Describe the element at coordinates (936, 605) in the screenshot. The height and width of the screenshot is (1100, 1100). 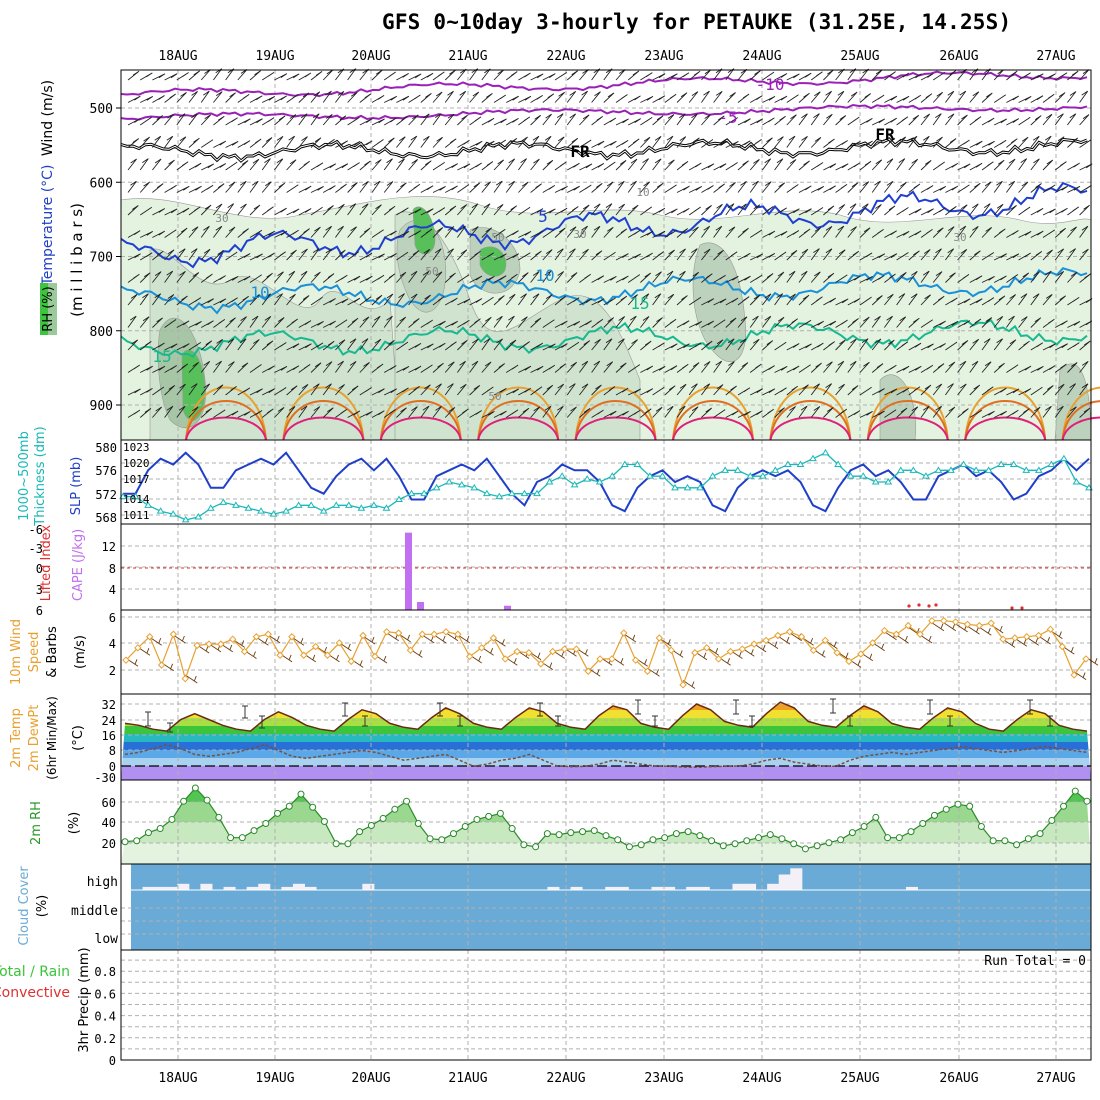
I see `li-point` at that location.